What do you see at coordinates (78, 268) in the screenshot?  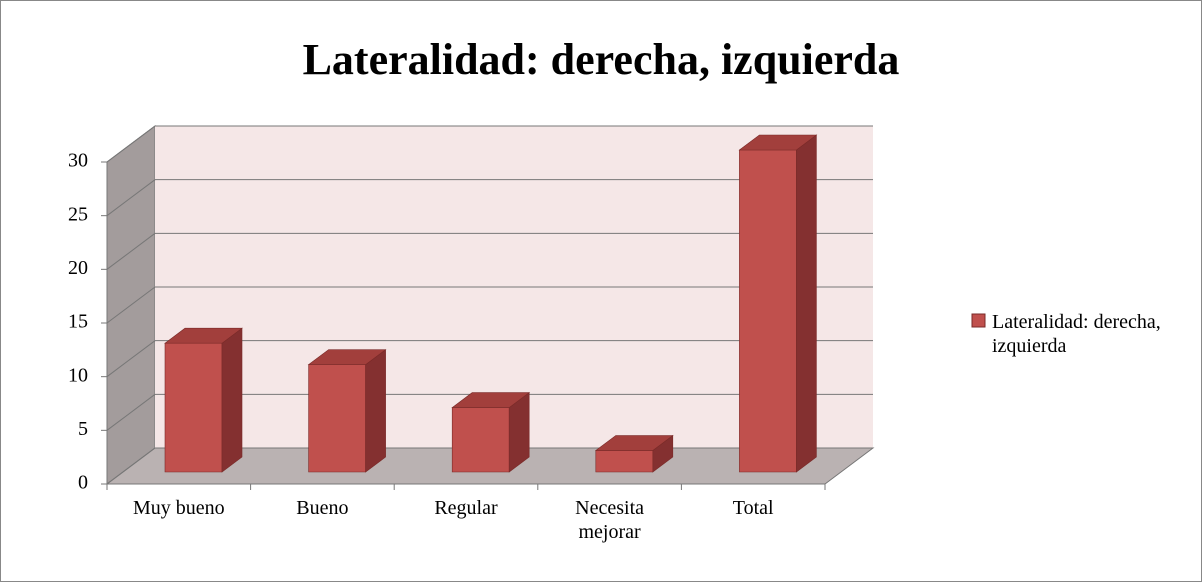 I see `y-tick-label: 20` at bounding box center [78, 268].